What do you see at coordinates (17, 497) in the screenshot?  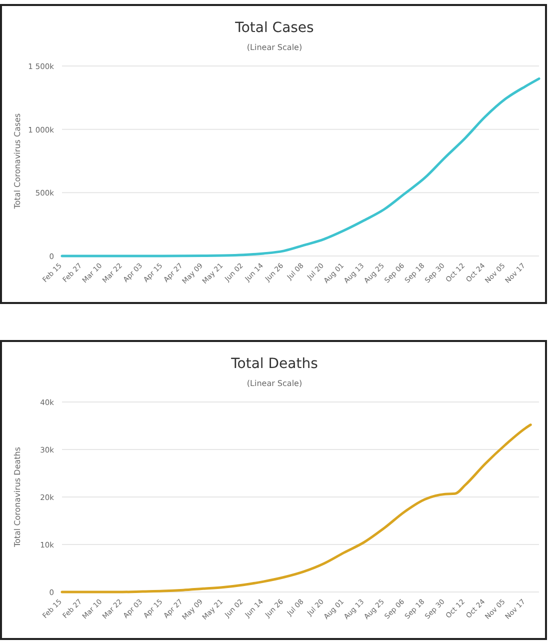 I see `y-axis-title: Total Coronavirus Deaths` at bounding box center [17, 497].